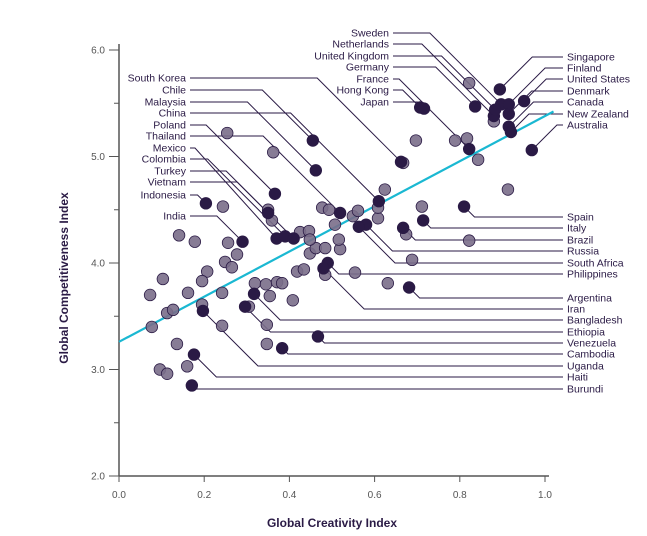  What do you see at coordinates (431, 114) in the screenshot?
I see `leader-line-france` at bounding box center [431, 114].